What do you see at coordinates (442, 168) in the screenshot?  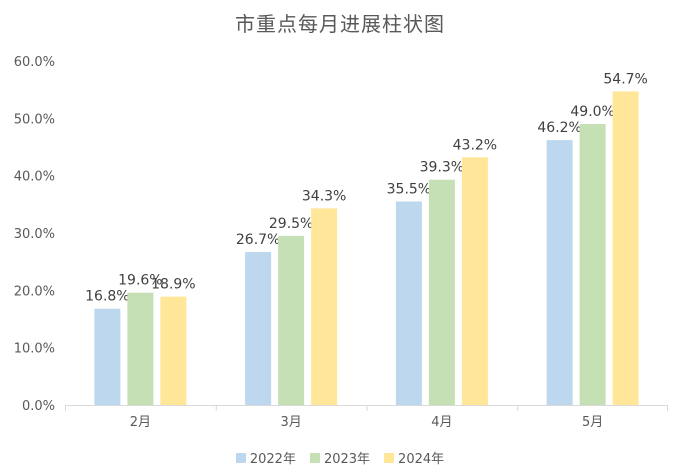 I see `data-label: 39.3%` at bounding box center [442, 168].